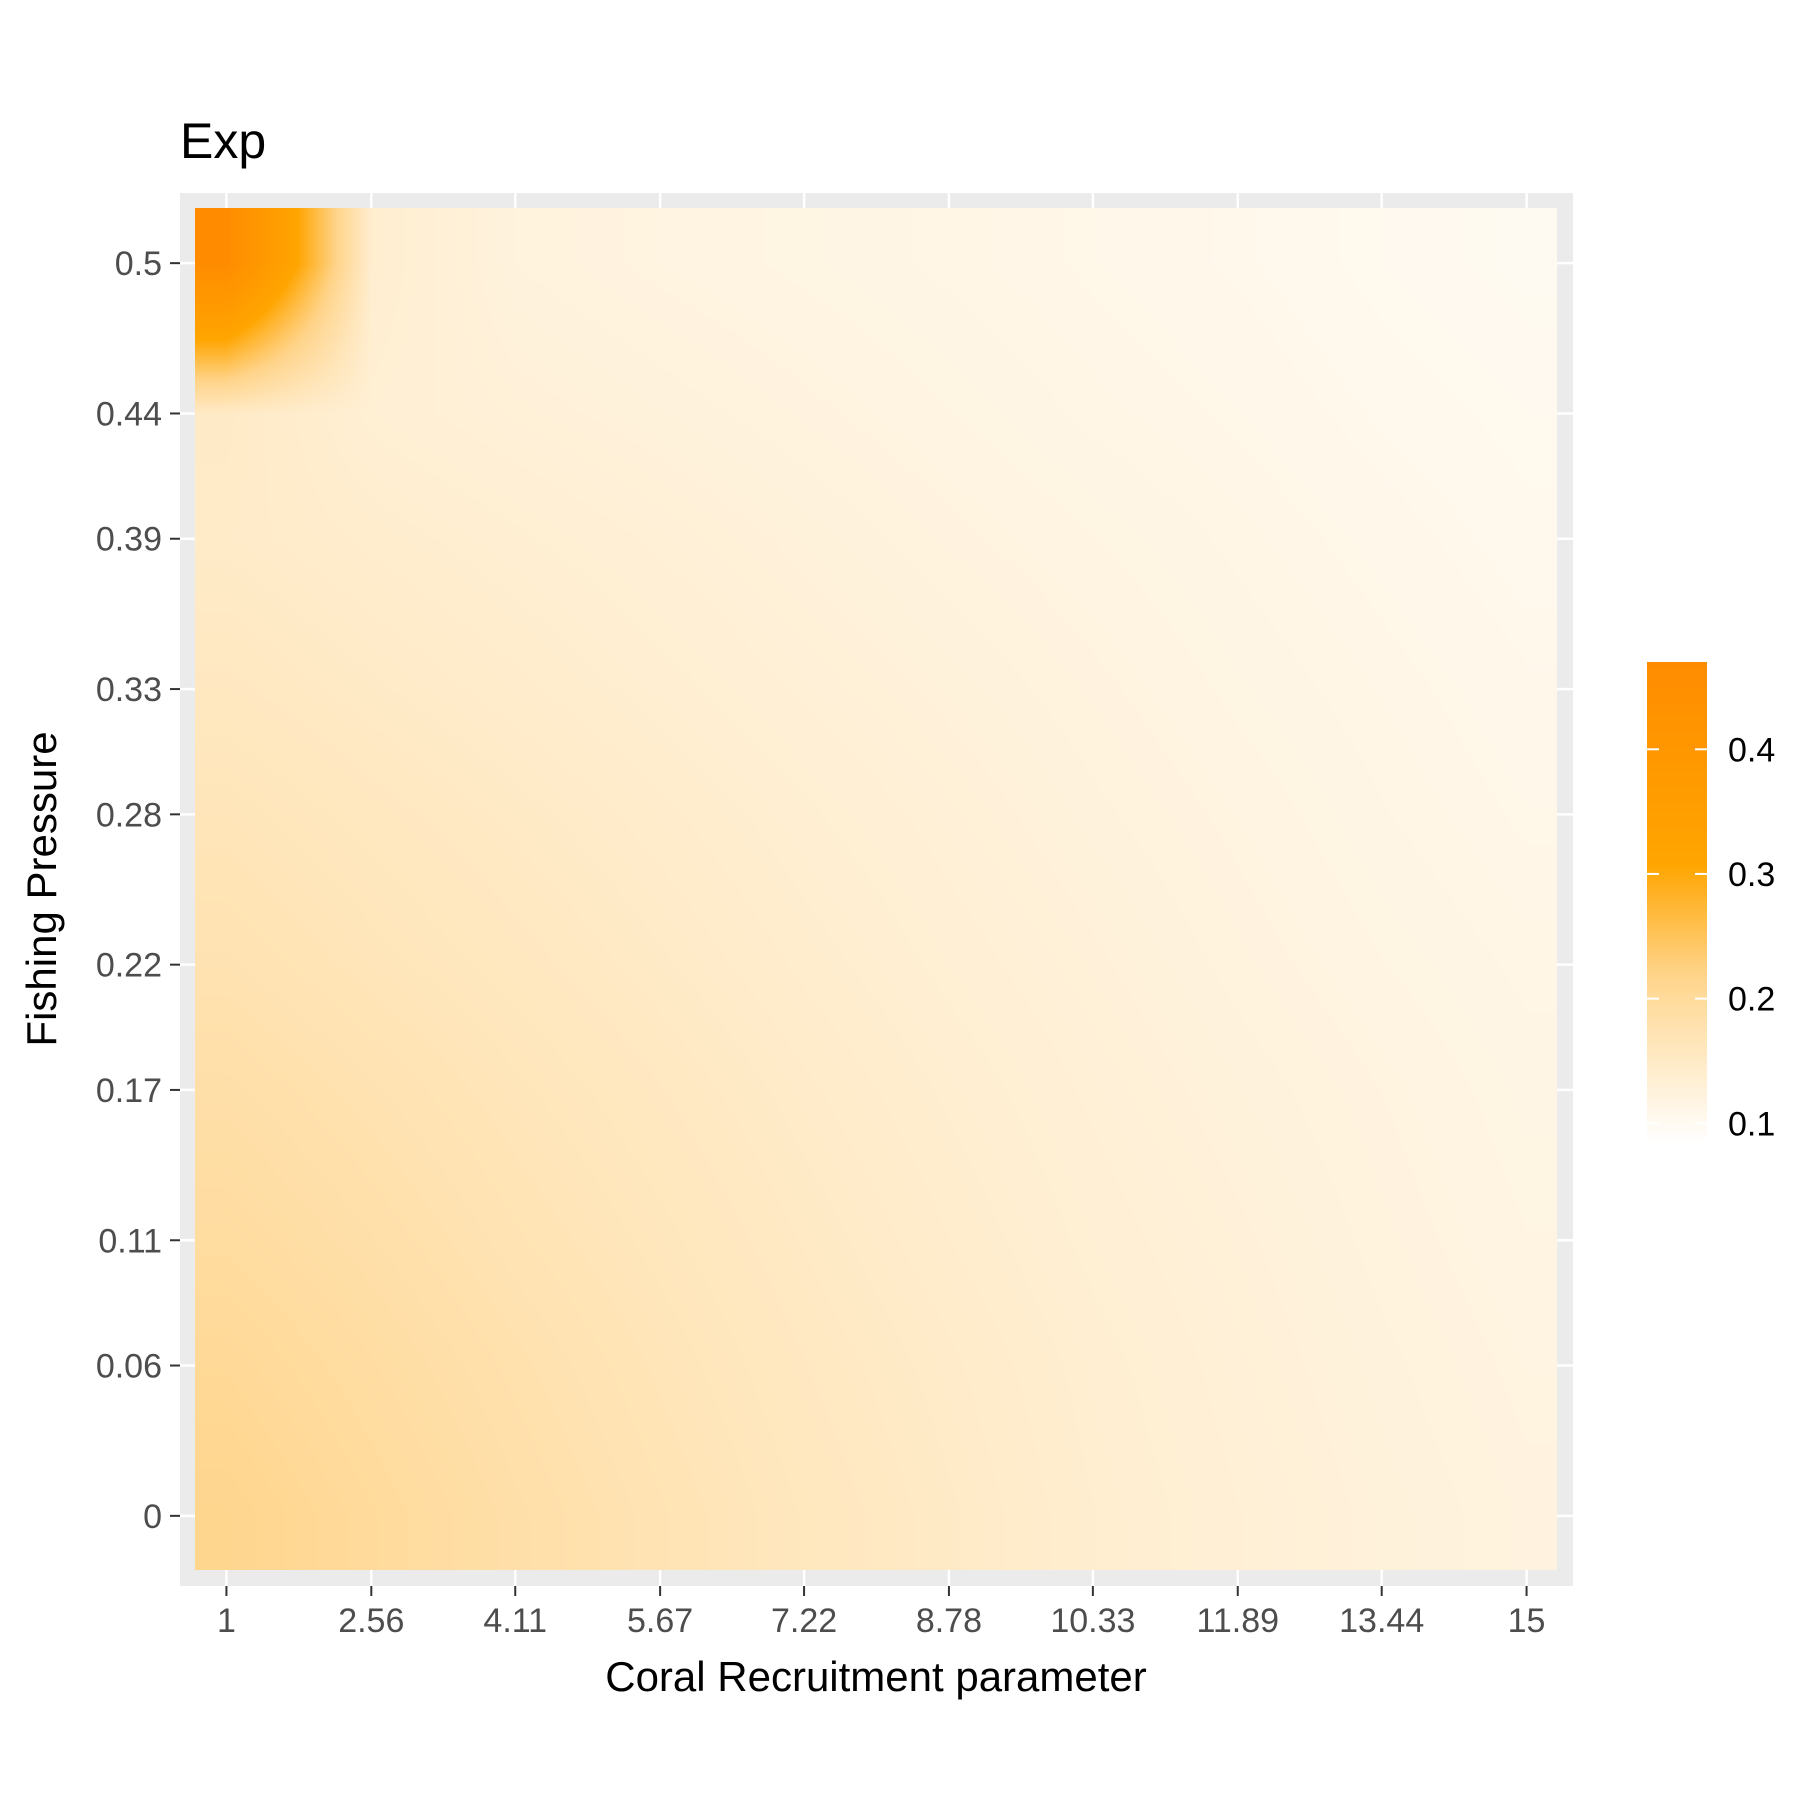  I want to click on y-axis-title: Fishing Pressure, so click(41, 888).